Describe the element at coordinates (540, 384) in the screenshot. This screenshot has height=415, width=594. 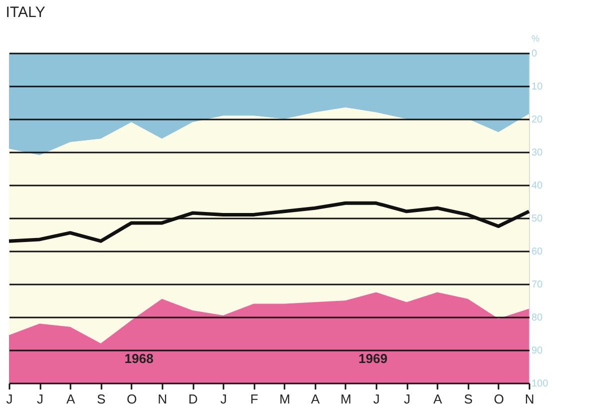
I see `y-tick-label: 100` at that location.